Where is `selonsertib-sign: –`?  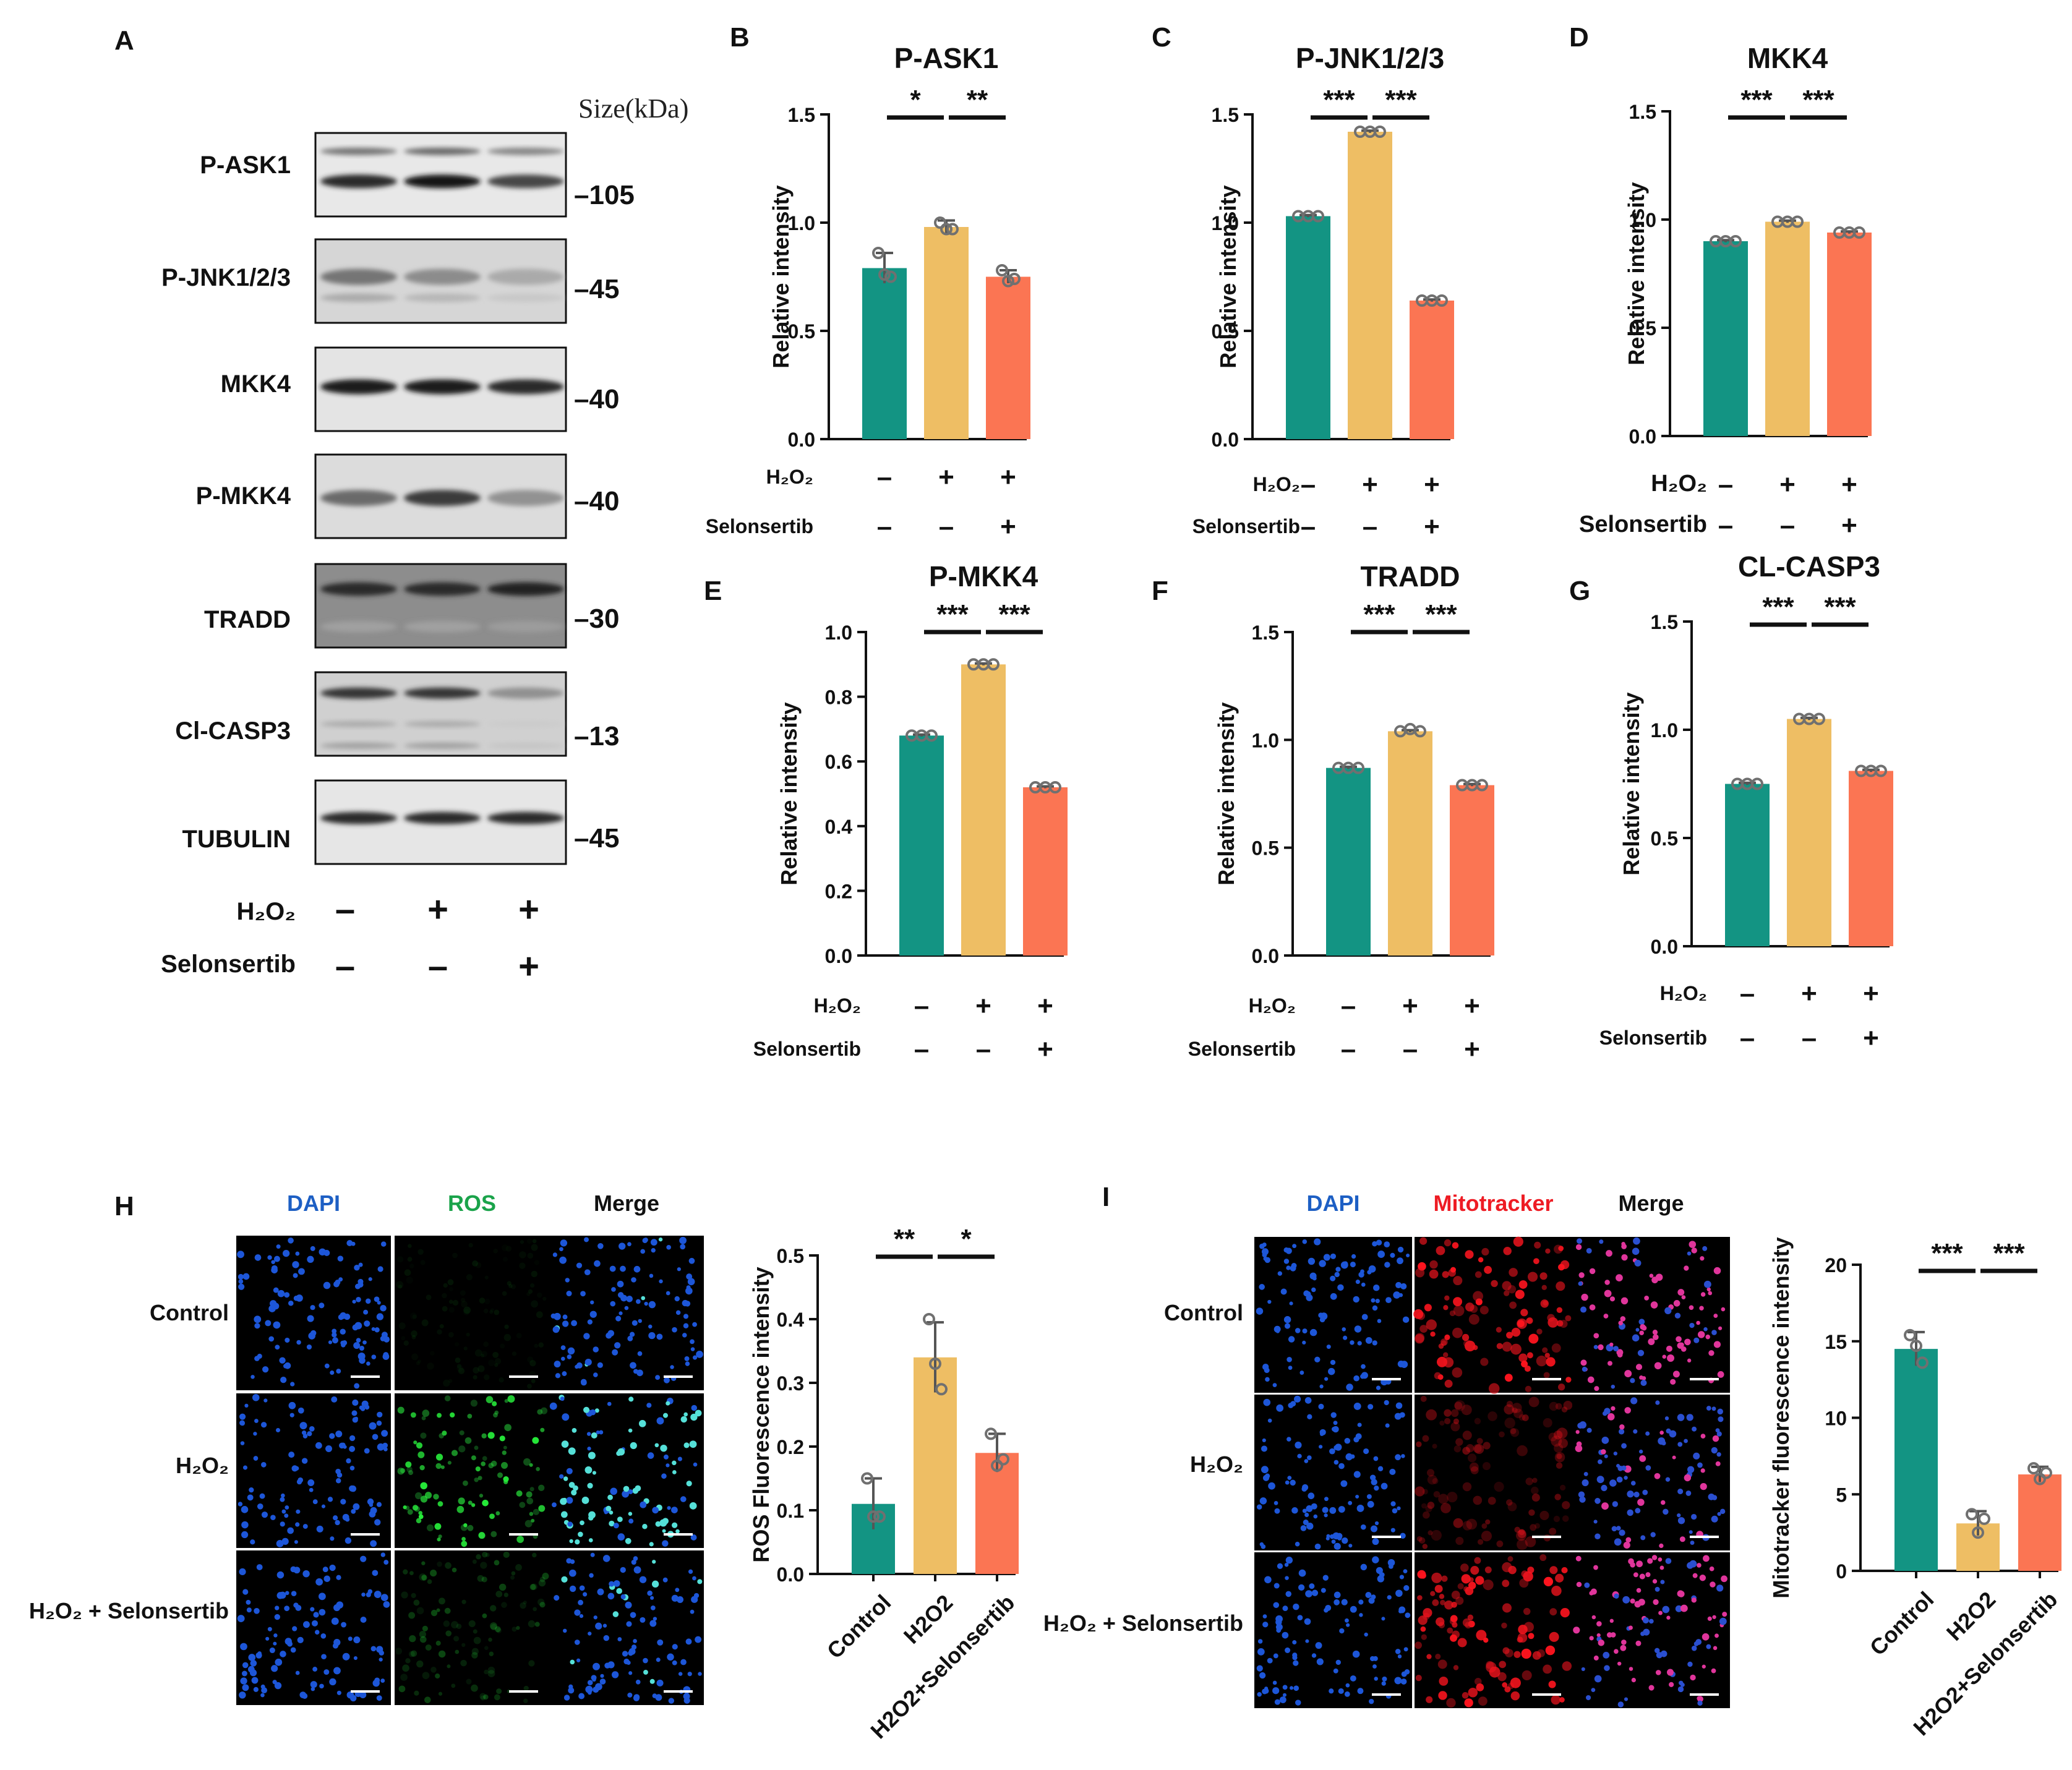 selonsertib-sign: – is located at coordinates (1370, 526).